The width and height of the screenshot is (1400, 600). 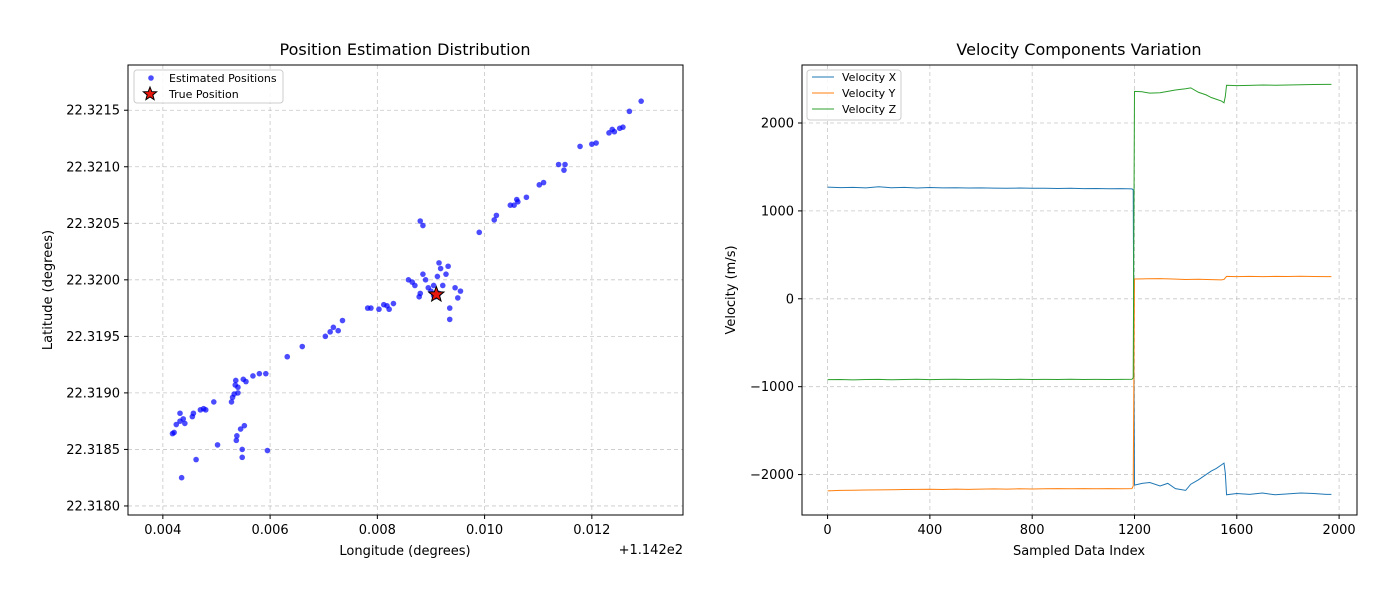 What do you see at coordinates (869, 93) in the screenshot?
I see `legend-entry: Velocity Y` at bounding box center [869, 93].